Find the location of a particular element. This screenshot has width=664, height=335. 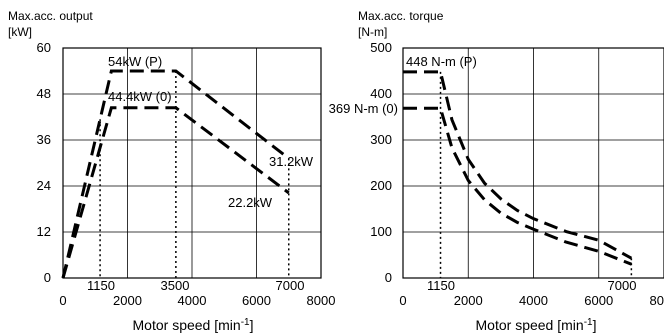

data-annotation: 369 N-m (0) is located at coordinates (363, 108).